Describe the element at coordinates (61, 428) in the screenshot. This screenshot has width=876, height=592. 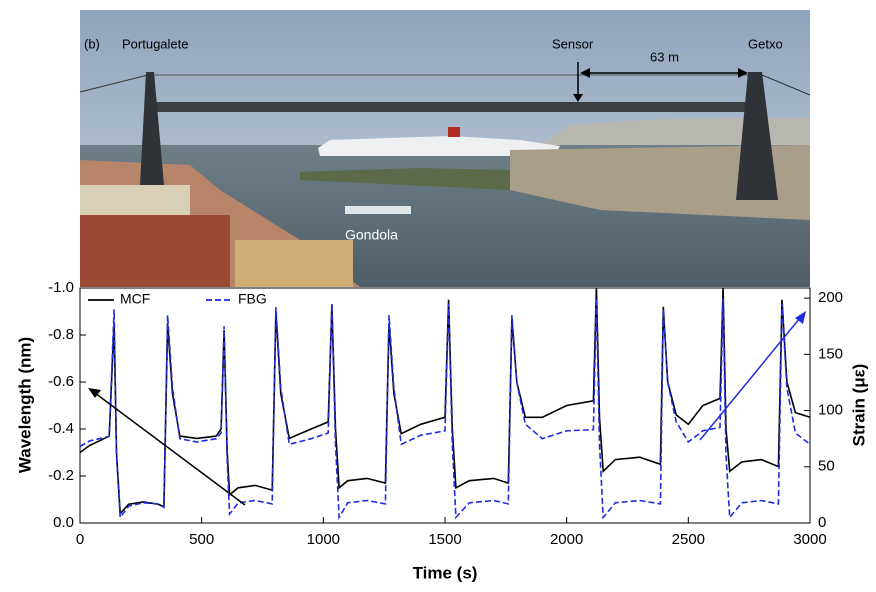
I see `y-tick-label: -0.4` at that location.